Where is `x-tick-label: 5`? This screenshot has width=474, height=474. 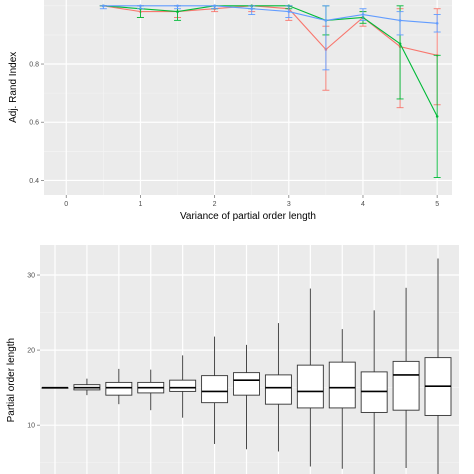
x-tick-label: 5 is located at coordinates (437, 204).